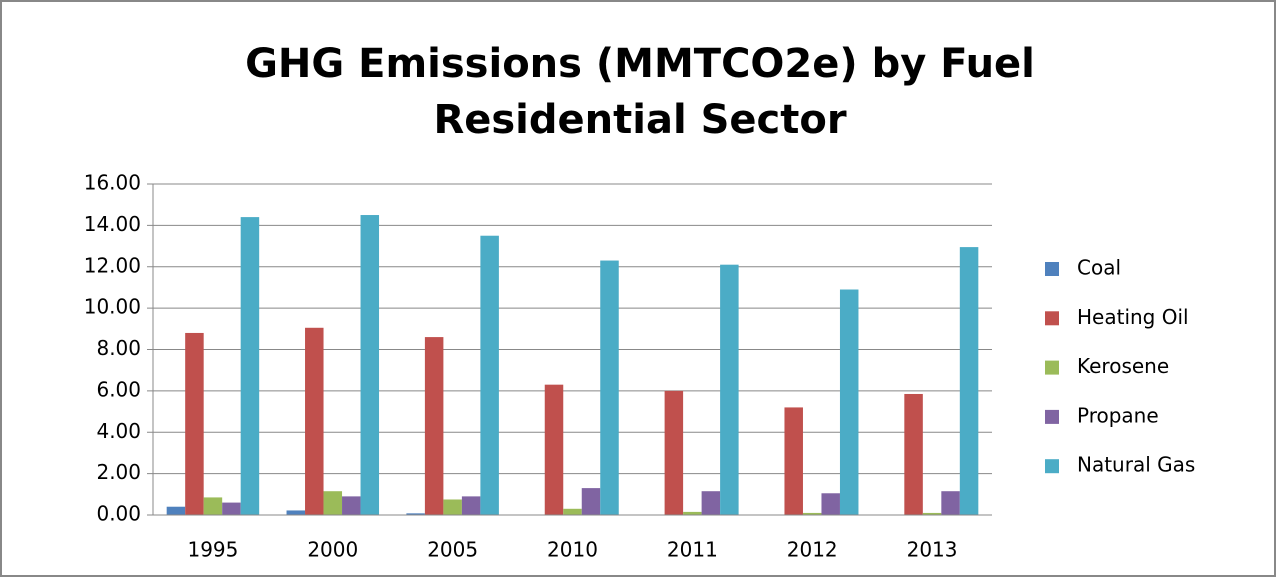 This screenshot has width=1276, height=577. Describe the element at coordinates (112, 307) in the screenshot. I see `y-tick-label: 10.00` at that location.